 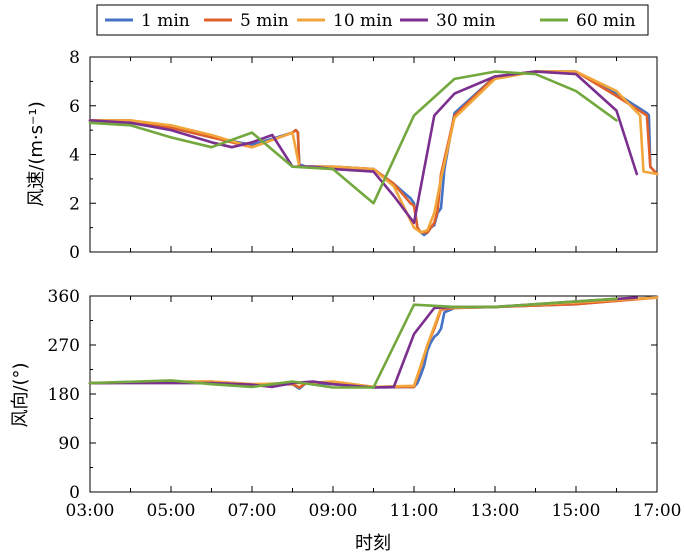 What do you see at coordinates (606, 21) in the screenshot?
I see `legend-label-60min: 60 min` at bounding box center [606, 21].